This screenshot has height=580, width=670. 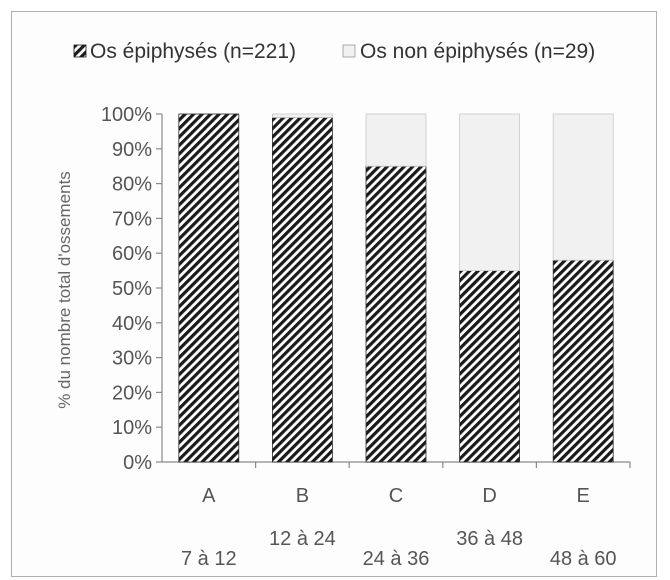 I want to click on x-sublabel: 12 à 24, so click(x=302, y=539).